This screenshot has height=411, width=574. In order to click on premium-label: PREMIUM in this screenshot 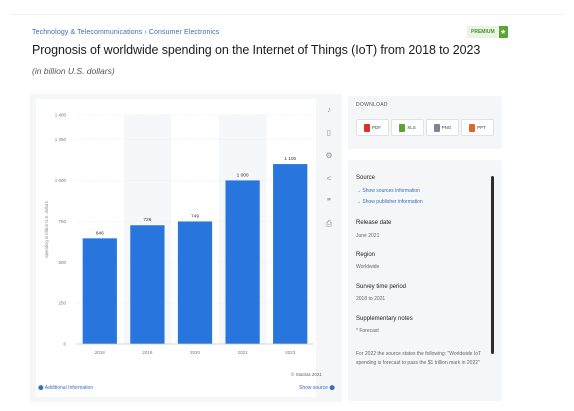, I will do `click(483, 32)`.